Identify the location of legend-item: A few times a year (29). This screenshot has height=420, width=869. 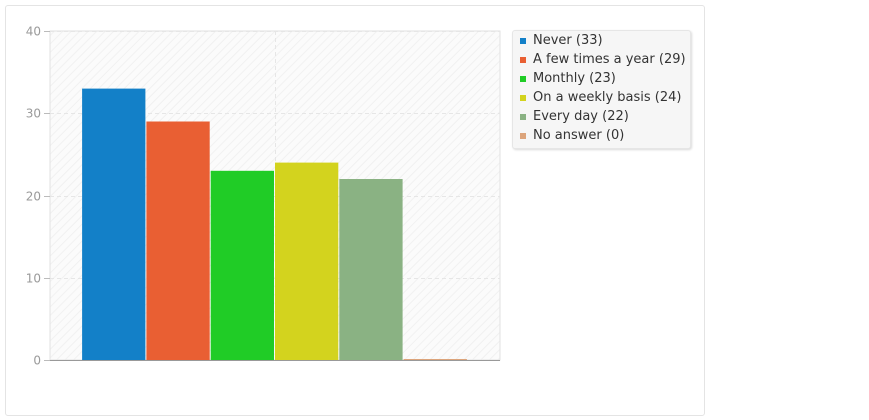
(601, 60).